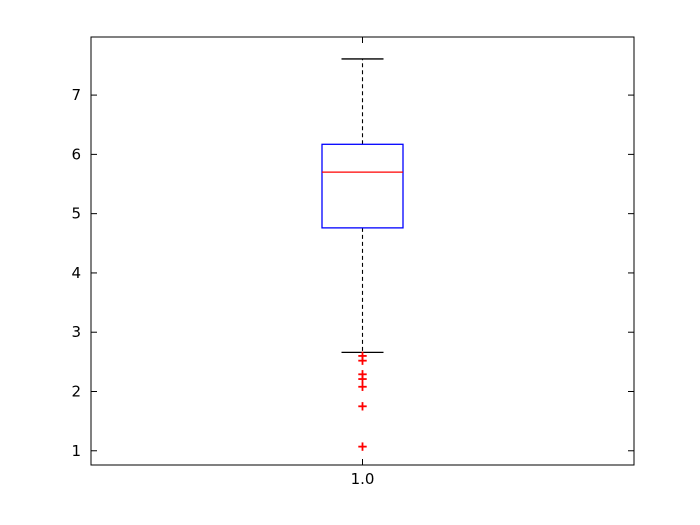 The width and height of the screenshot is (700, 525). I want to click on y-tick-label: 5, so click(76, 214).